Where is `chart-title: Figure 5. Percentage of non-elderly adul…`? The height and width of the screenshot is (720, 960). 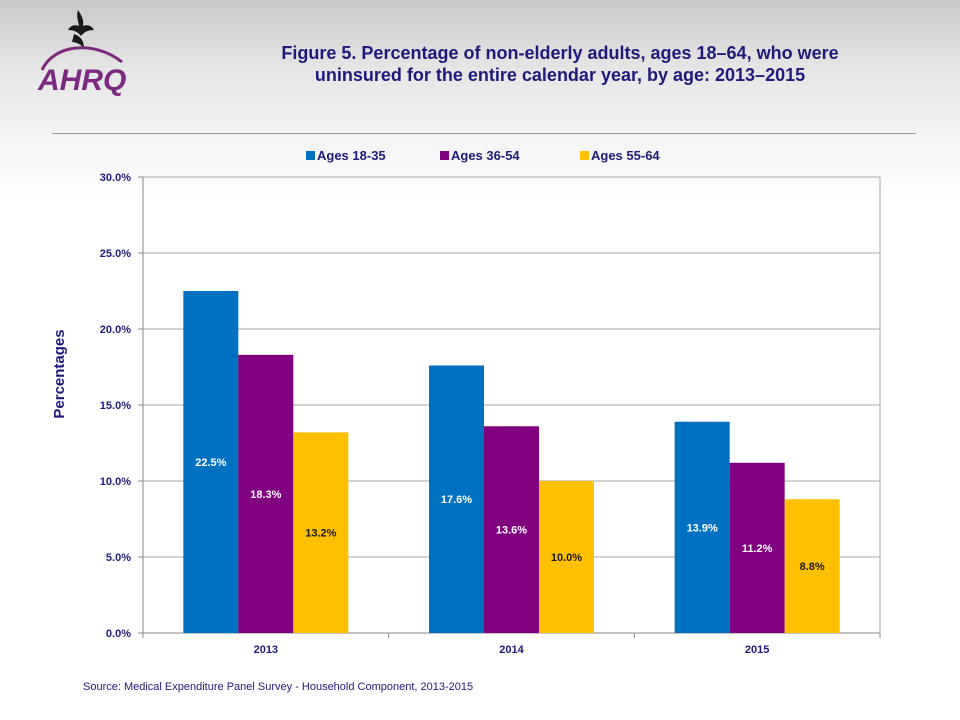 chart-title: Figure 5. Percentage of non-elderly adul… is located at coordinates (560, 64).